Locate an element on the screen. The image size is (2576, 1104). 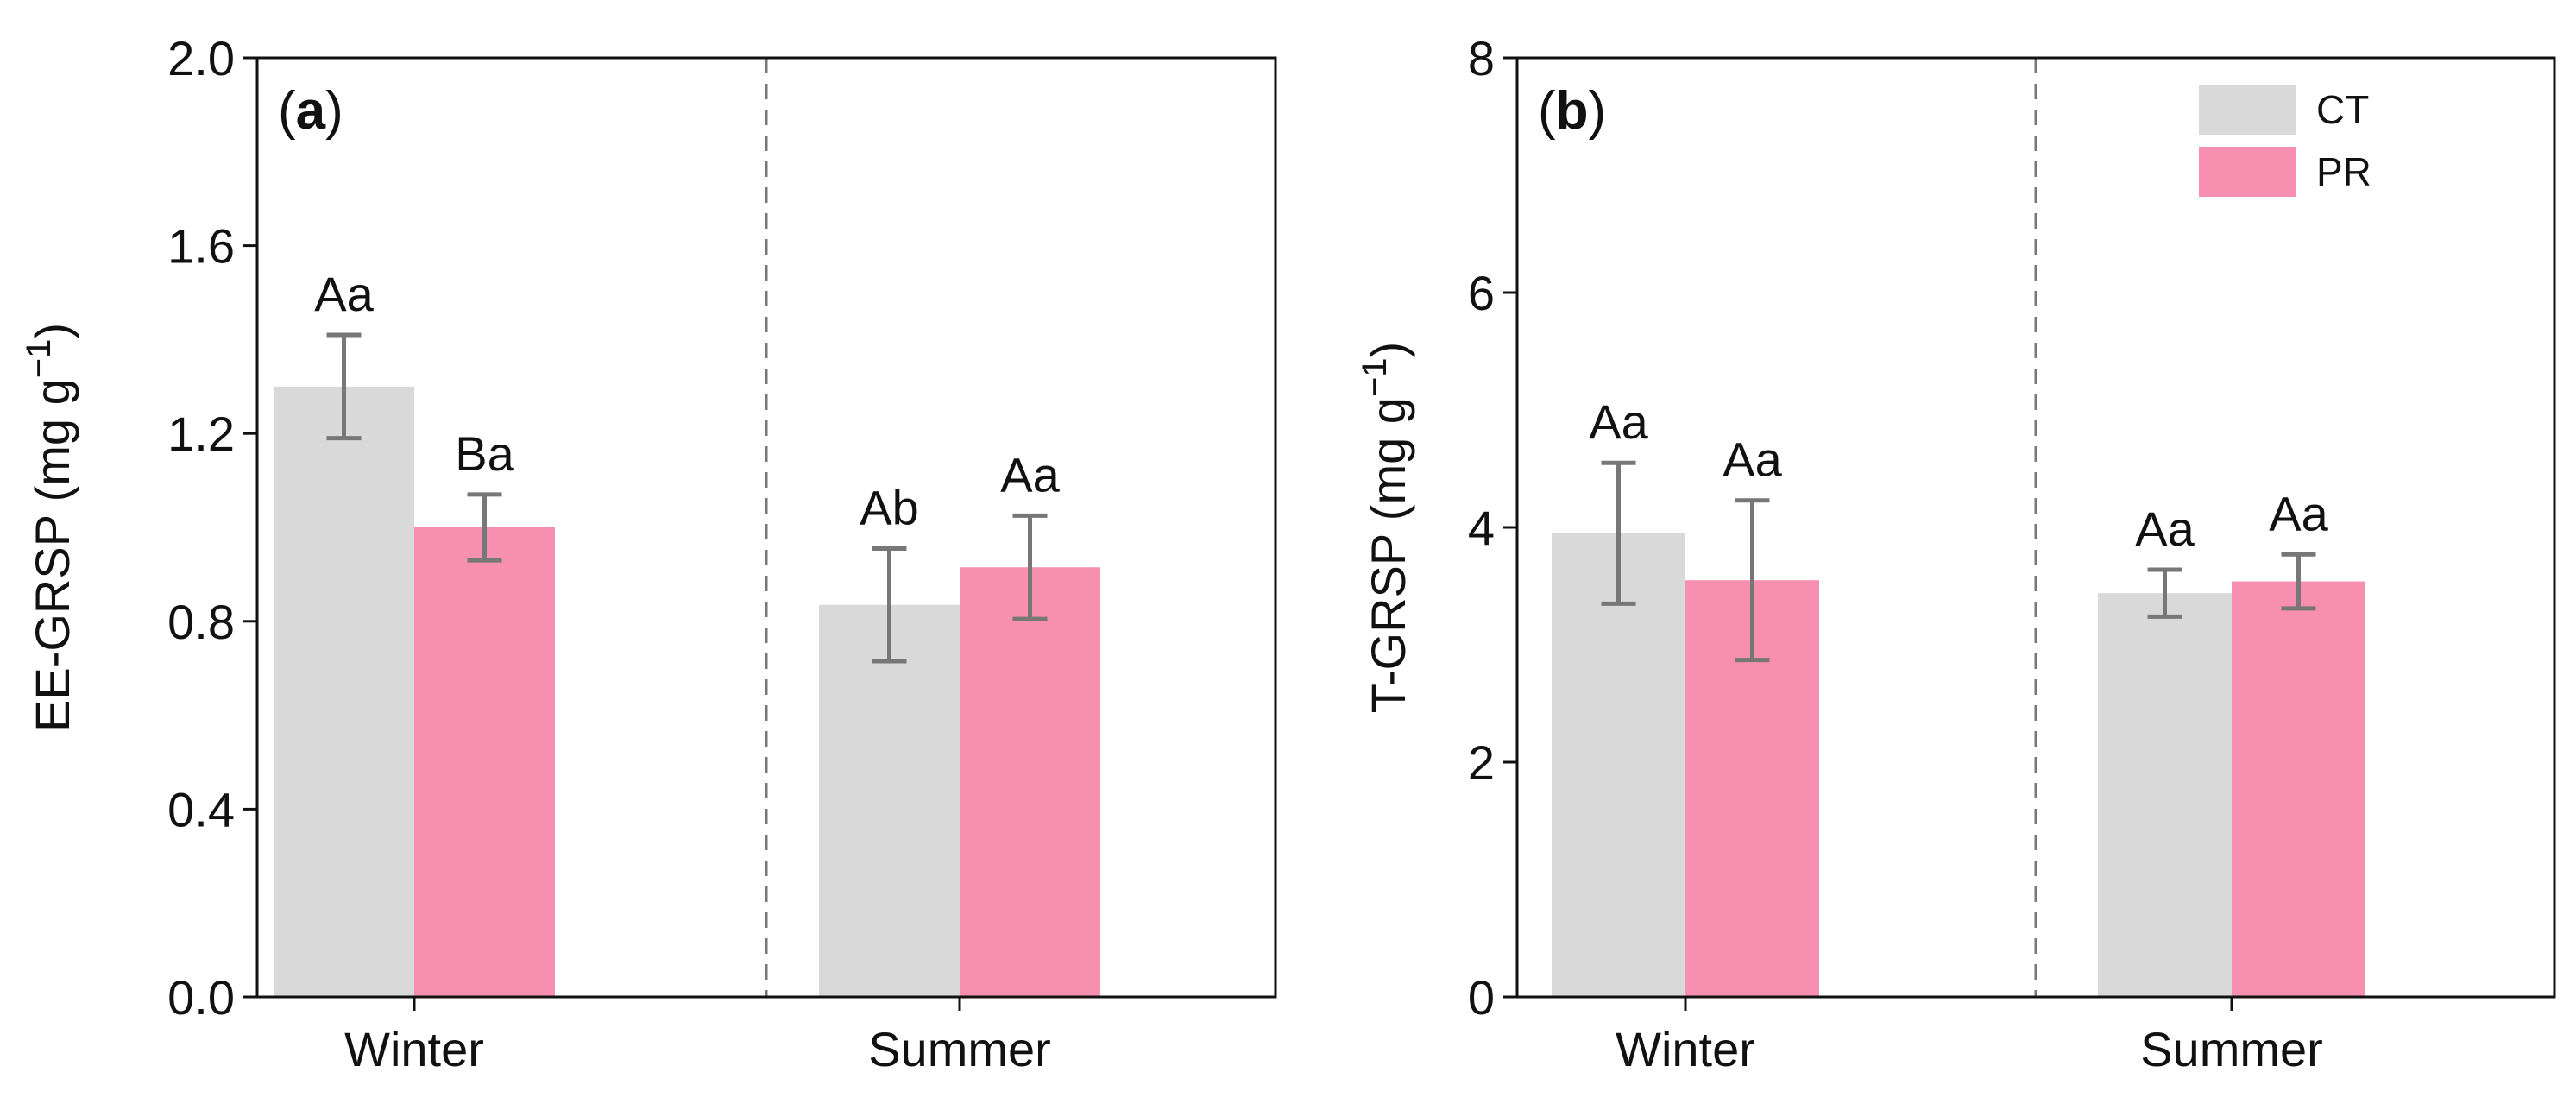
legend-swatch-pr is located at coordinates (2247, 172).